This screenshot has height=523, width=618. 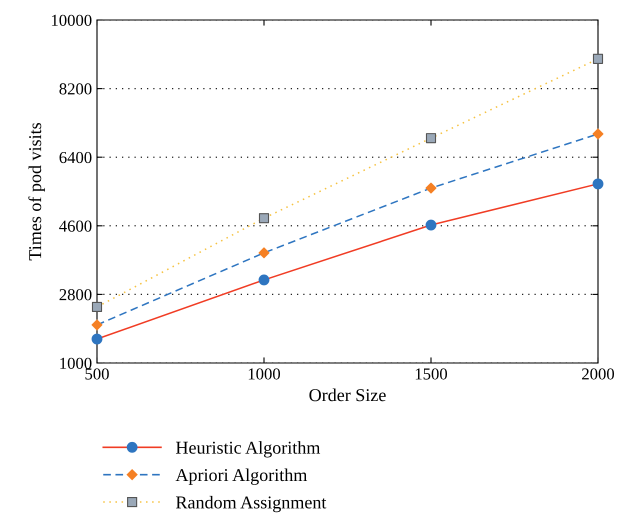 What do you see at coordinates (347, 395) in the screenshot?
I see `x-axis-title: Order Size` at bounding box center [347, 395].